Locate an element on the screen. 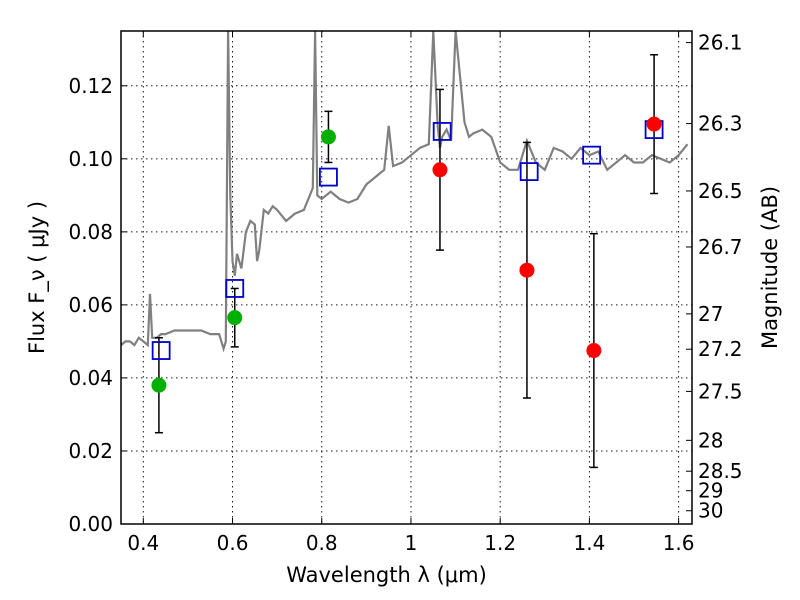 This screenshot has height=600, width=800. y2-tick-label: 26.5 is located at coordinates (720, 191).